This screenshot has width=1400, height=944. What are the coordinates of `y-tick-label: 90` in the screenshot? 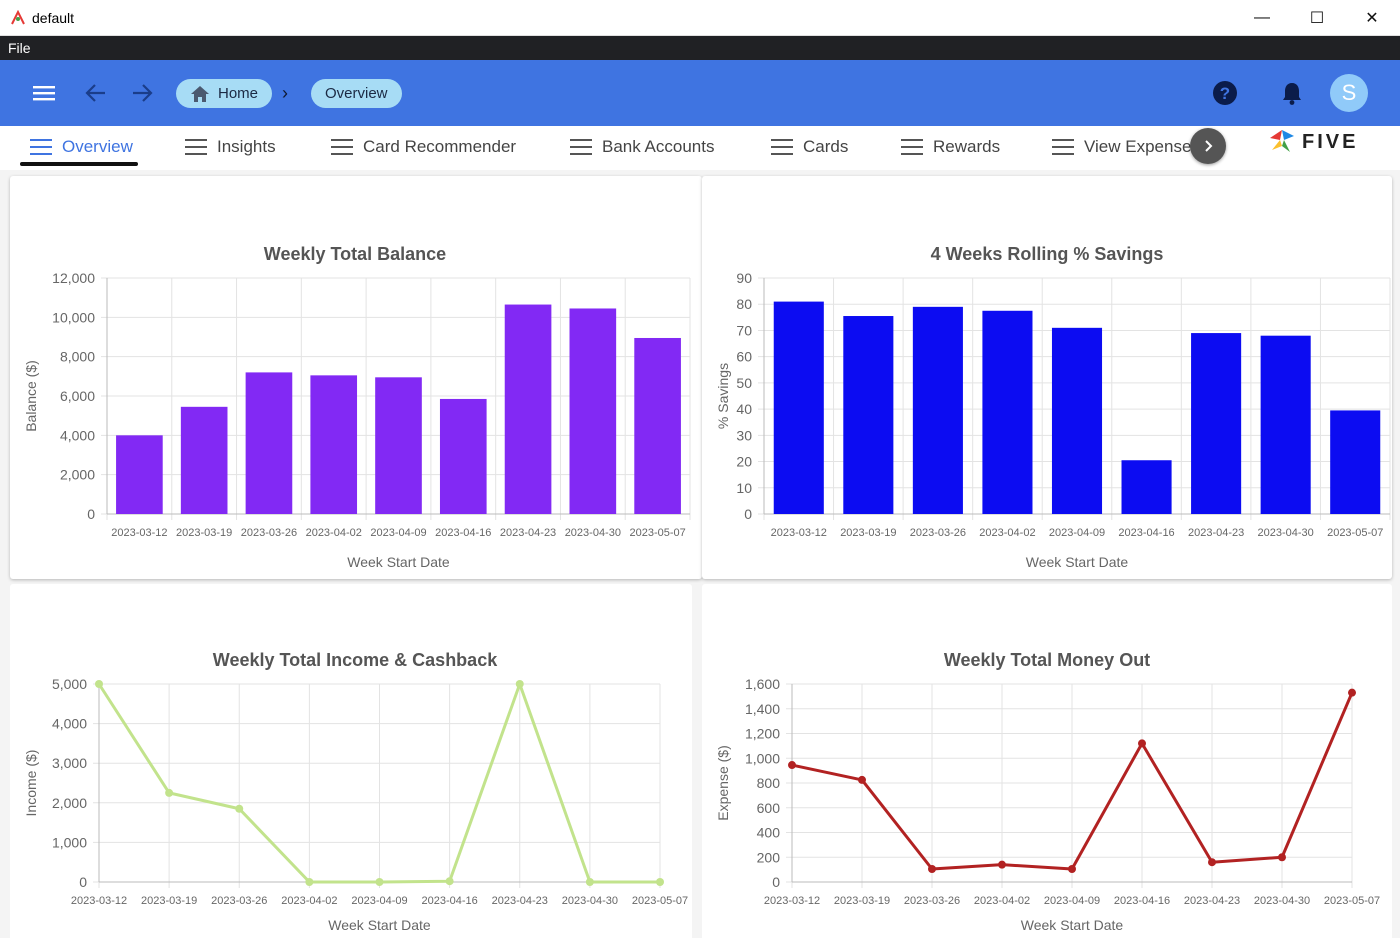 It's located at (744, 278).